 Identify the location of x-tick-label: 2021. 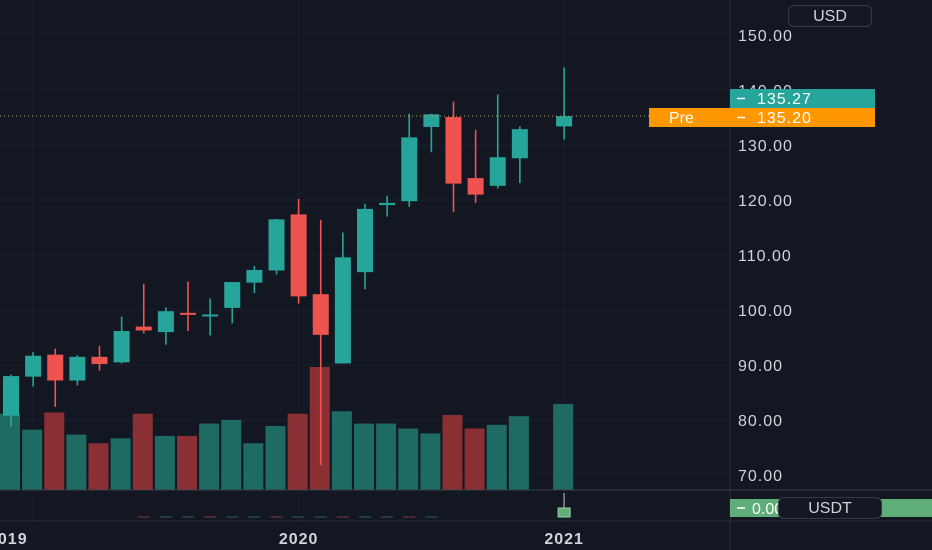
(564, 539).